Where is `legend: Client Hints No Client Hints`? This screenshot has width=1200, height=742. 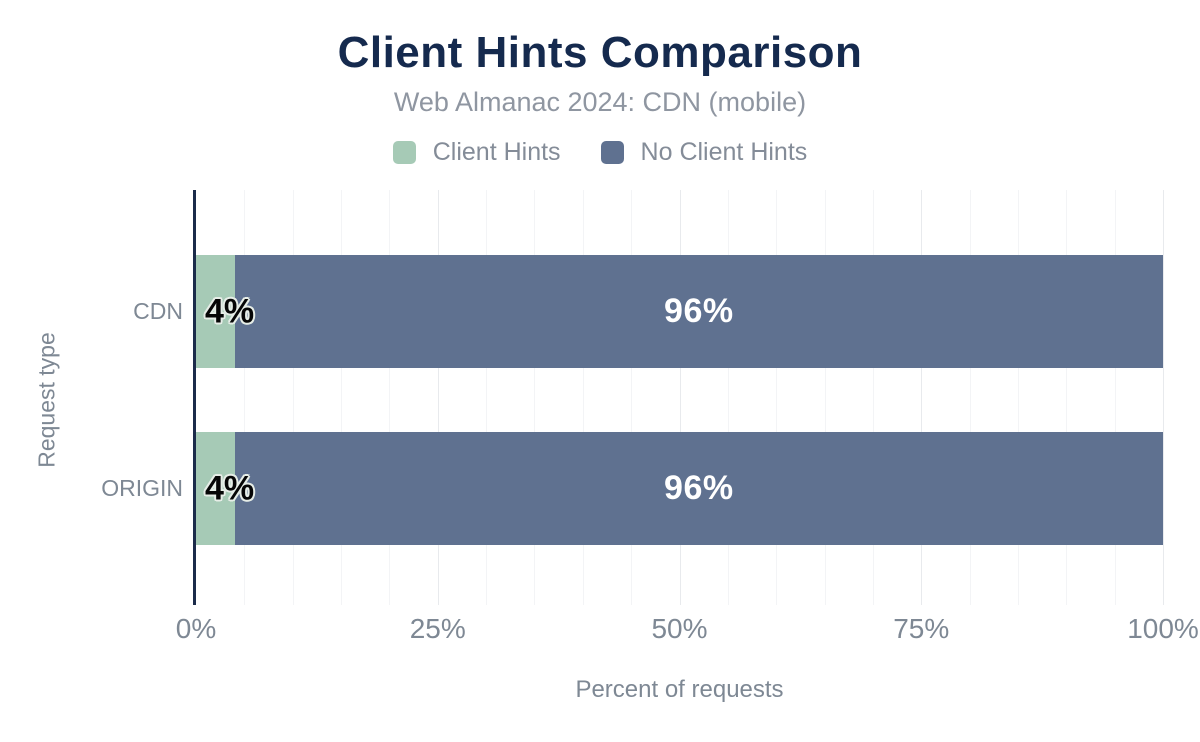 legend: Client Hints No Client Hints is located at coordinates (600, 152).